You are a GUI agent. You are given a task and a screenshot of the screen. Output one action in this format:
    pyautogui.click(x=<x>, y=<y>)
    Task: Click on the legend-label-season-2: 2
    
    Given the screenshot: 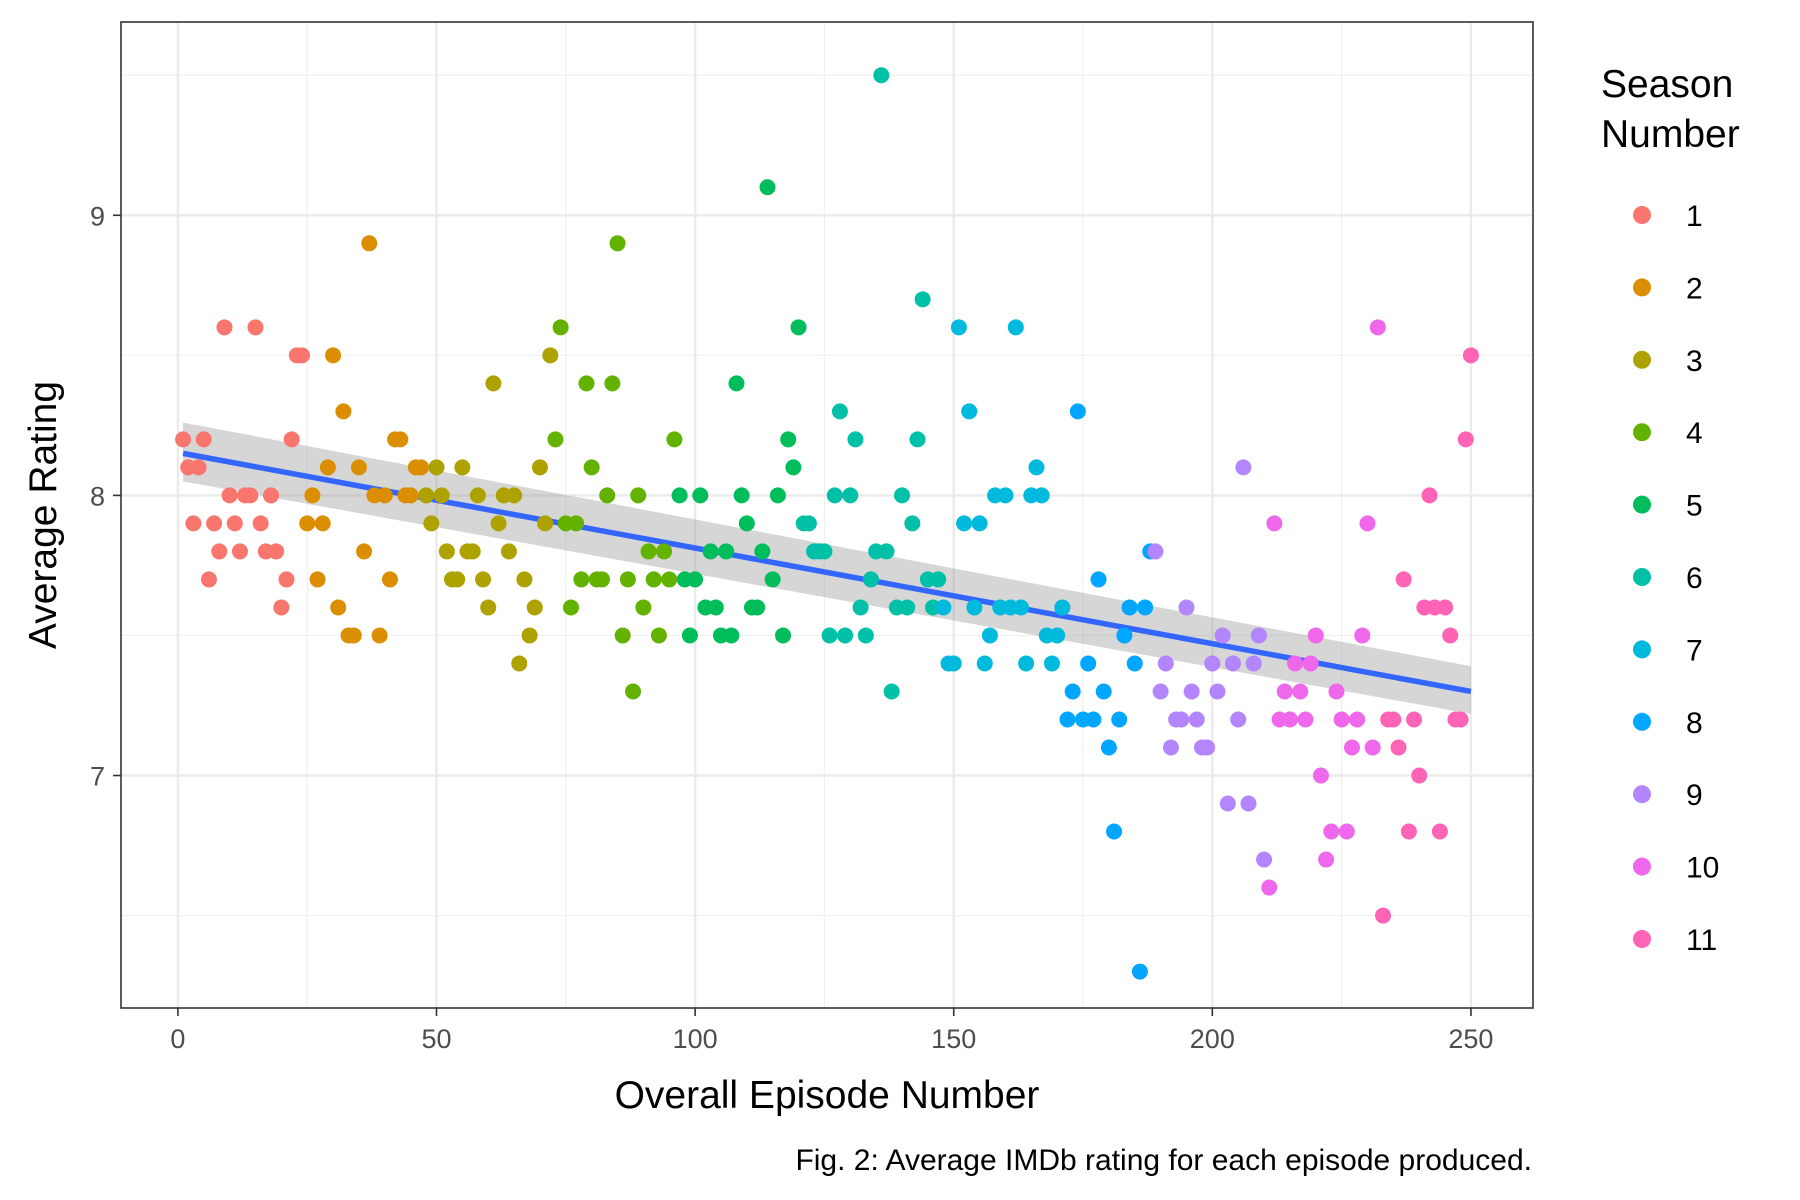 What is the action you would take?
    pyautogui.click(x=1694, y=288)
    